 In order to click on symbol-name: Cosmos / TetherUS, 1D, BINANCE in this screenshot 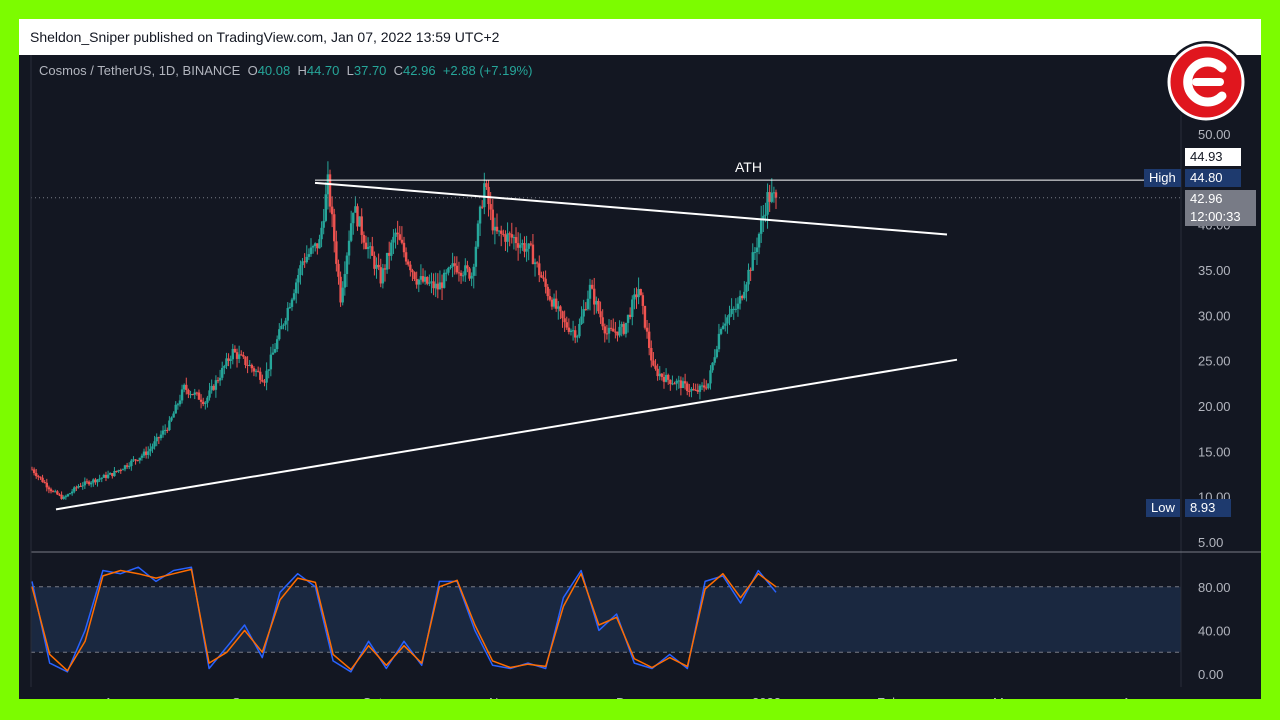, I will do `click(140, 70)`.